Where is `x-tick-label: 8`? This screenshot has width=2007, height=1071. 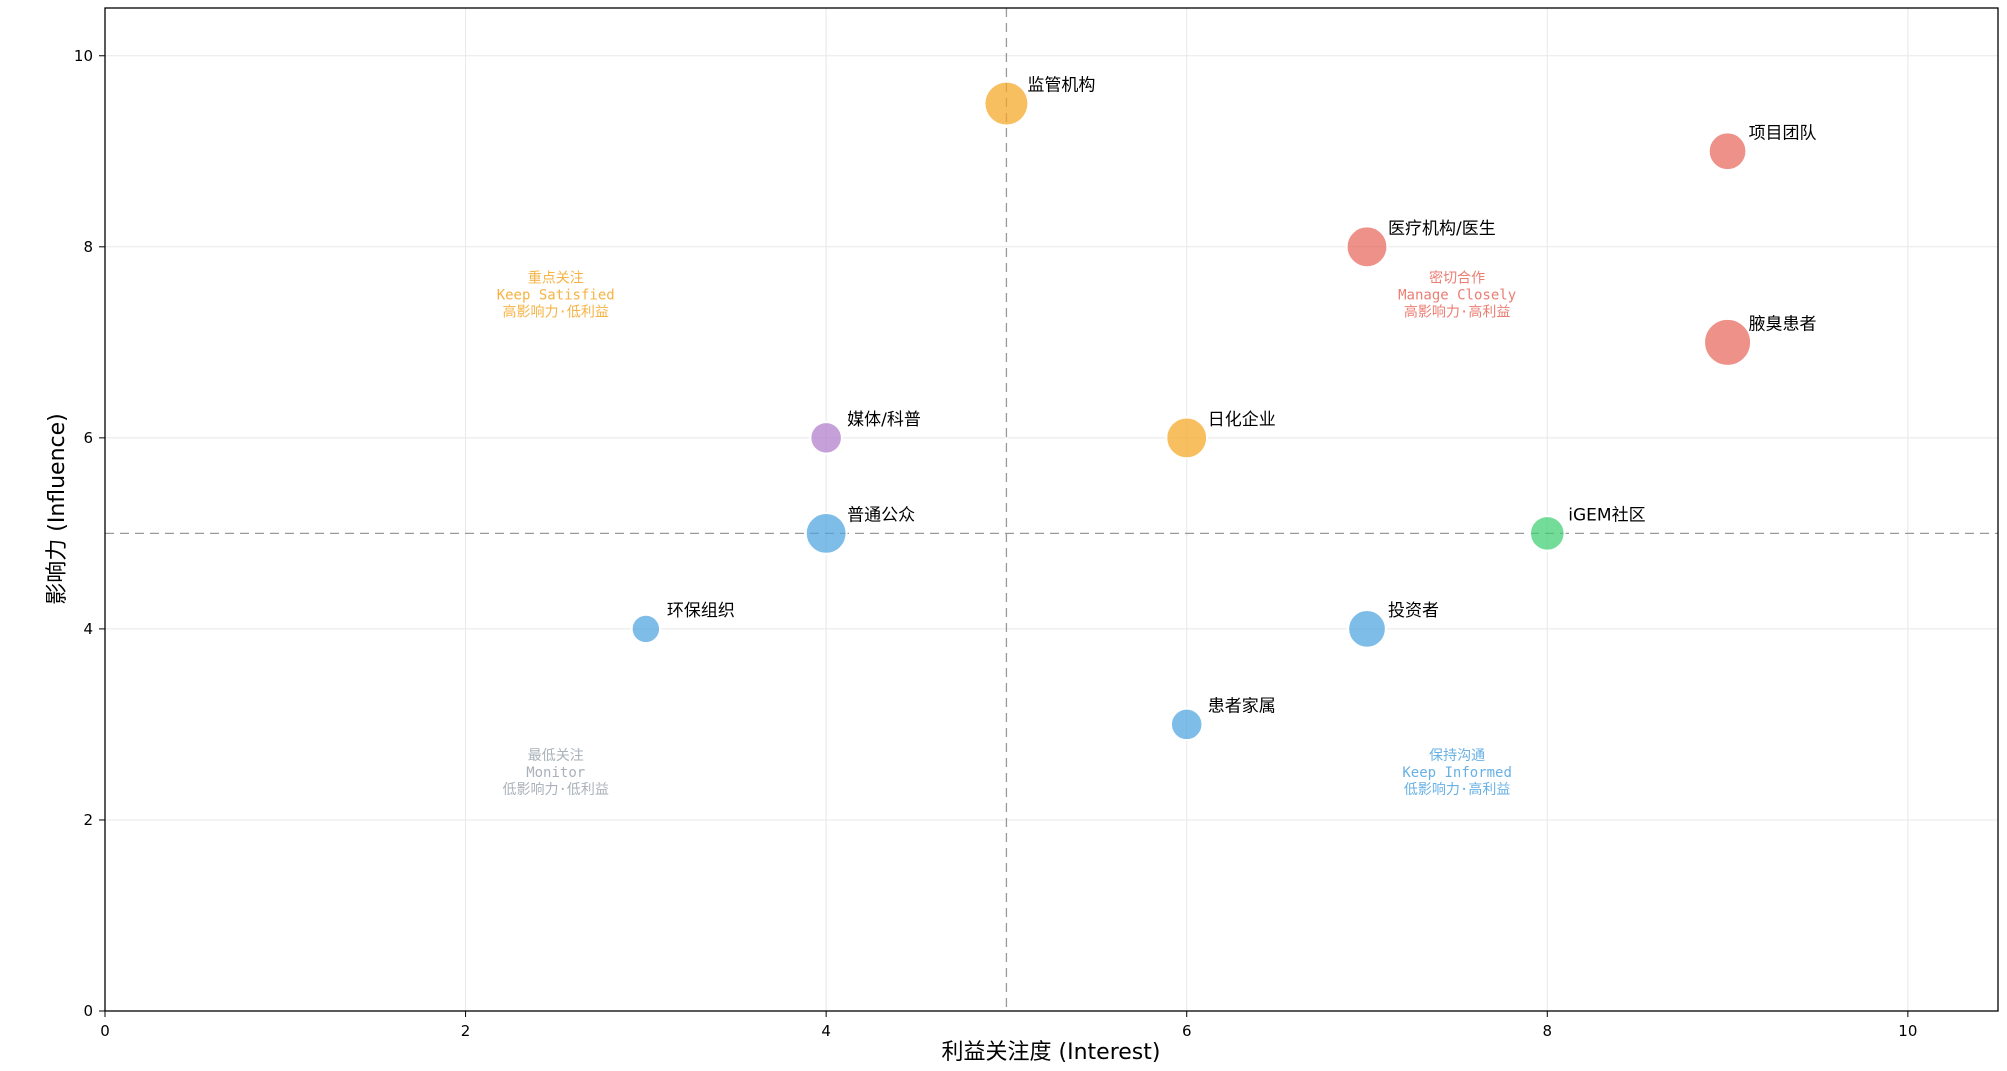 x-tick-label: 8 is located at coordinates (1548, 1031).